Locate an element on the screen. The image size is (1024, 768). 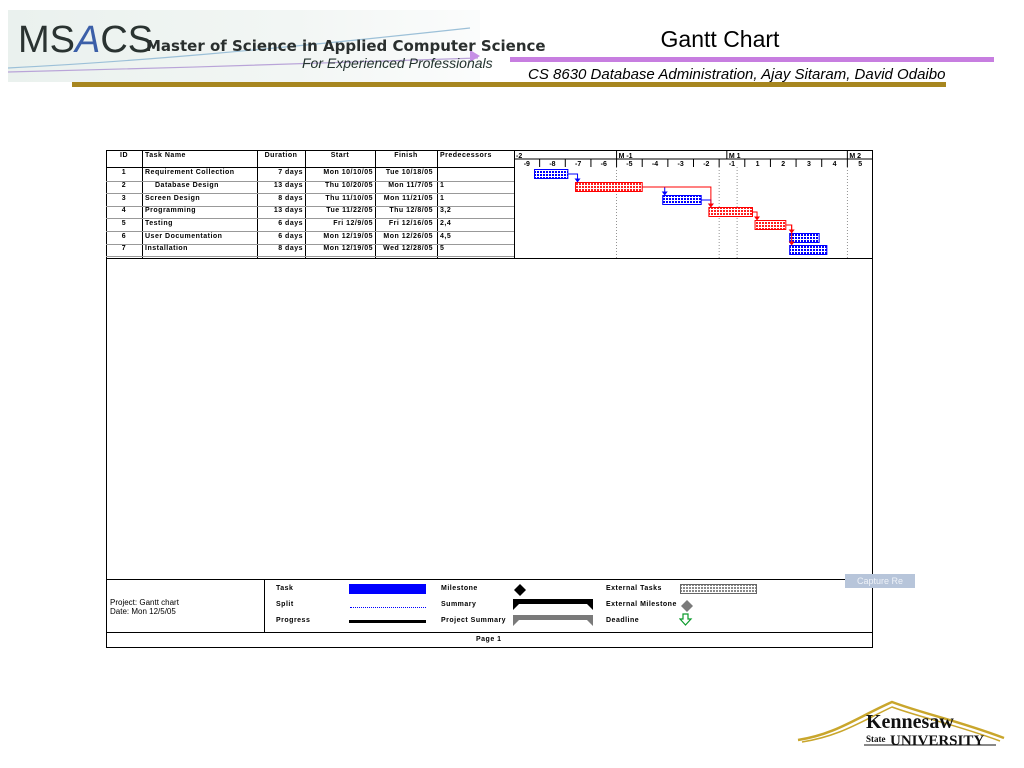
task-finish-cell: Mon 11/7/05 is located at coordinates (410, 185).